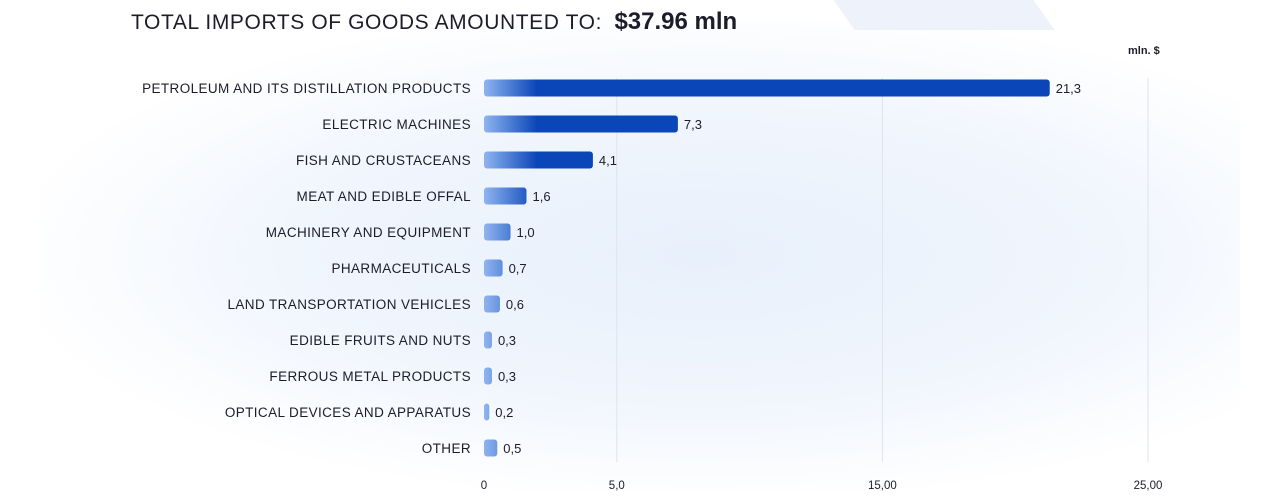  What do you see at coordinates (484, 486) in the screenshot?
I see `x-tick-label: 0` at bounding box center [484, 486].